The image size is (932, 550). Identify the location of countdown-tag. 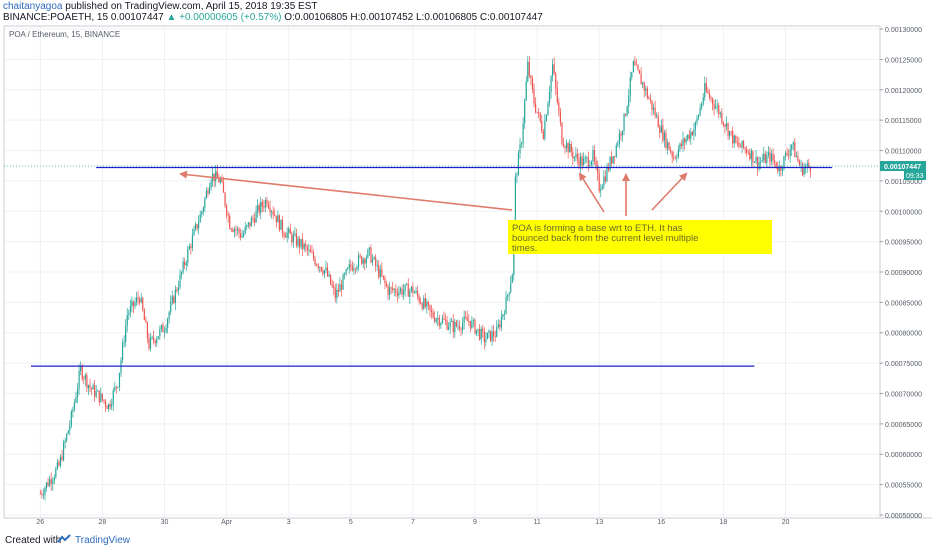
(915, 176).